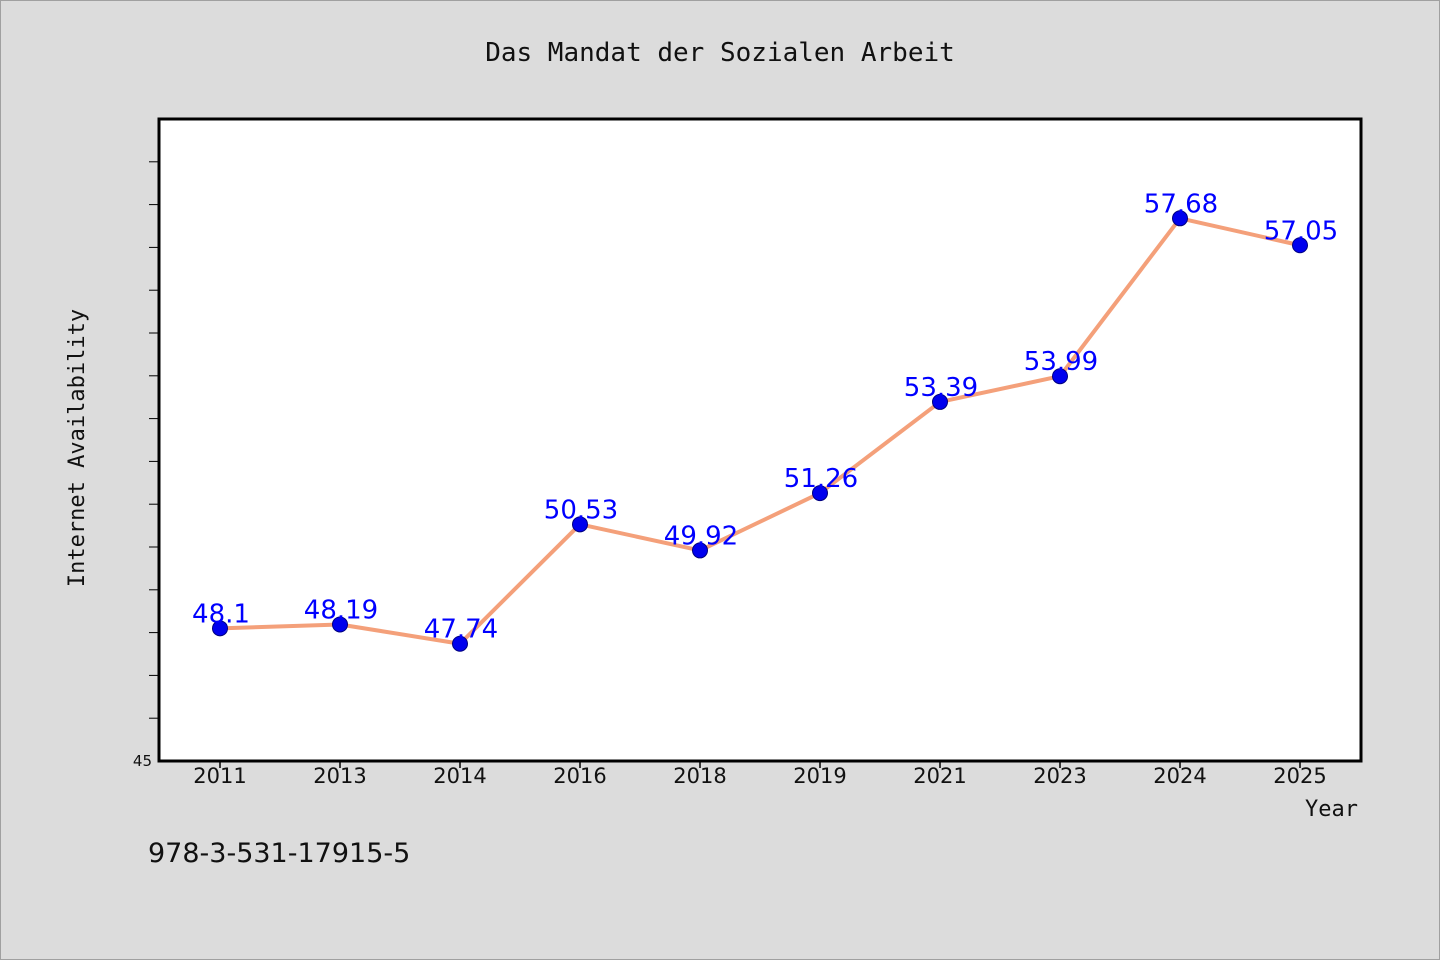  What do you see at coordinates (339, 776) in the screenshot?
I see `x-tick-label: 2013` at bounding box center [339, 776].